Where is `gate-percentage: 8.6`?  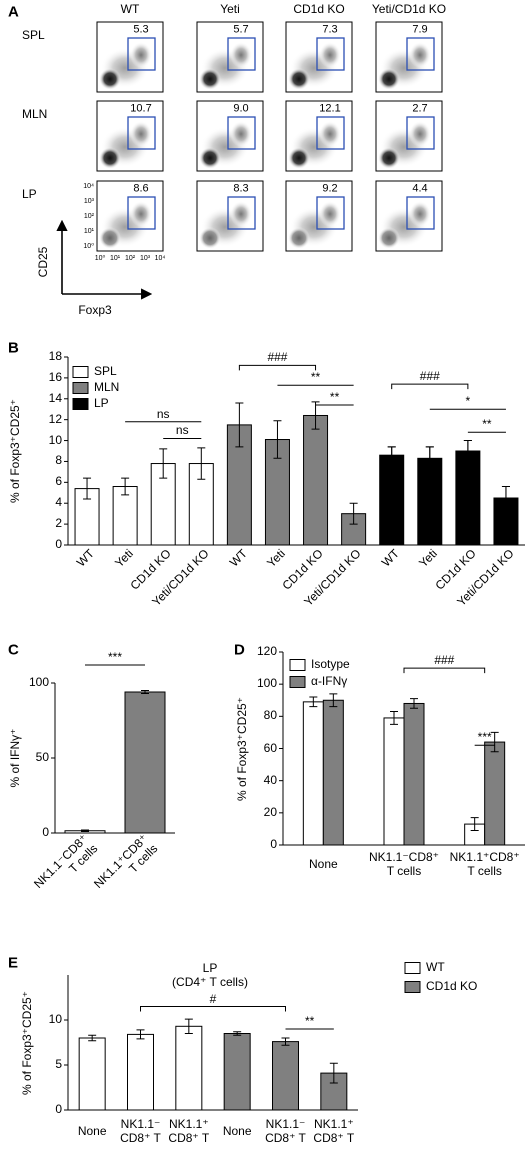
gate-percentage: 8.6 is located at coordinates (141, 188).